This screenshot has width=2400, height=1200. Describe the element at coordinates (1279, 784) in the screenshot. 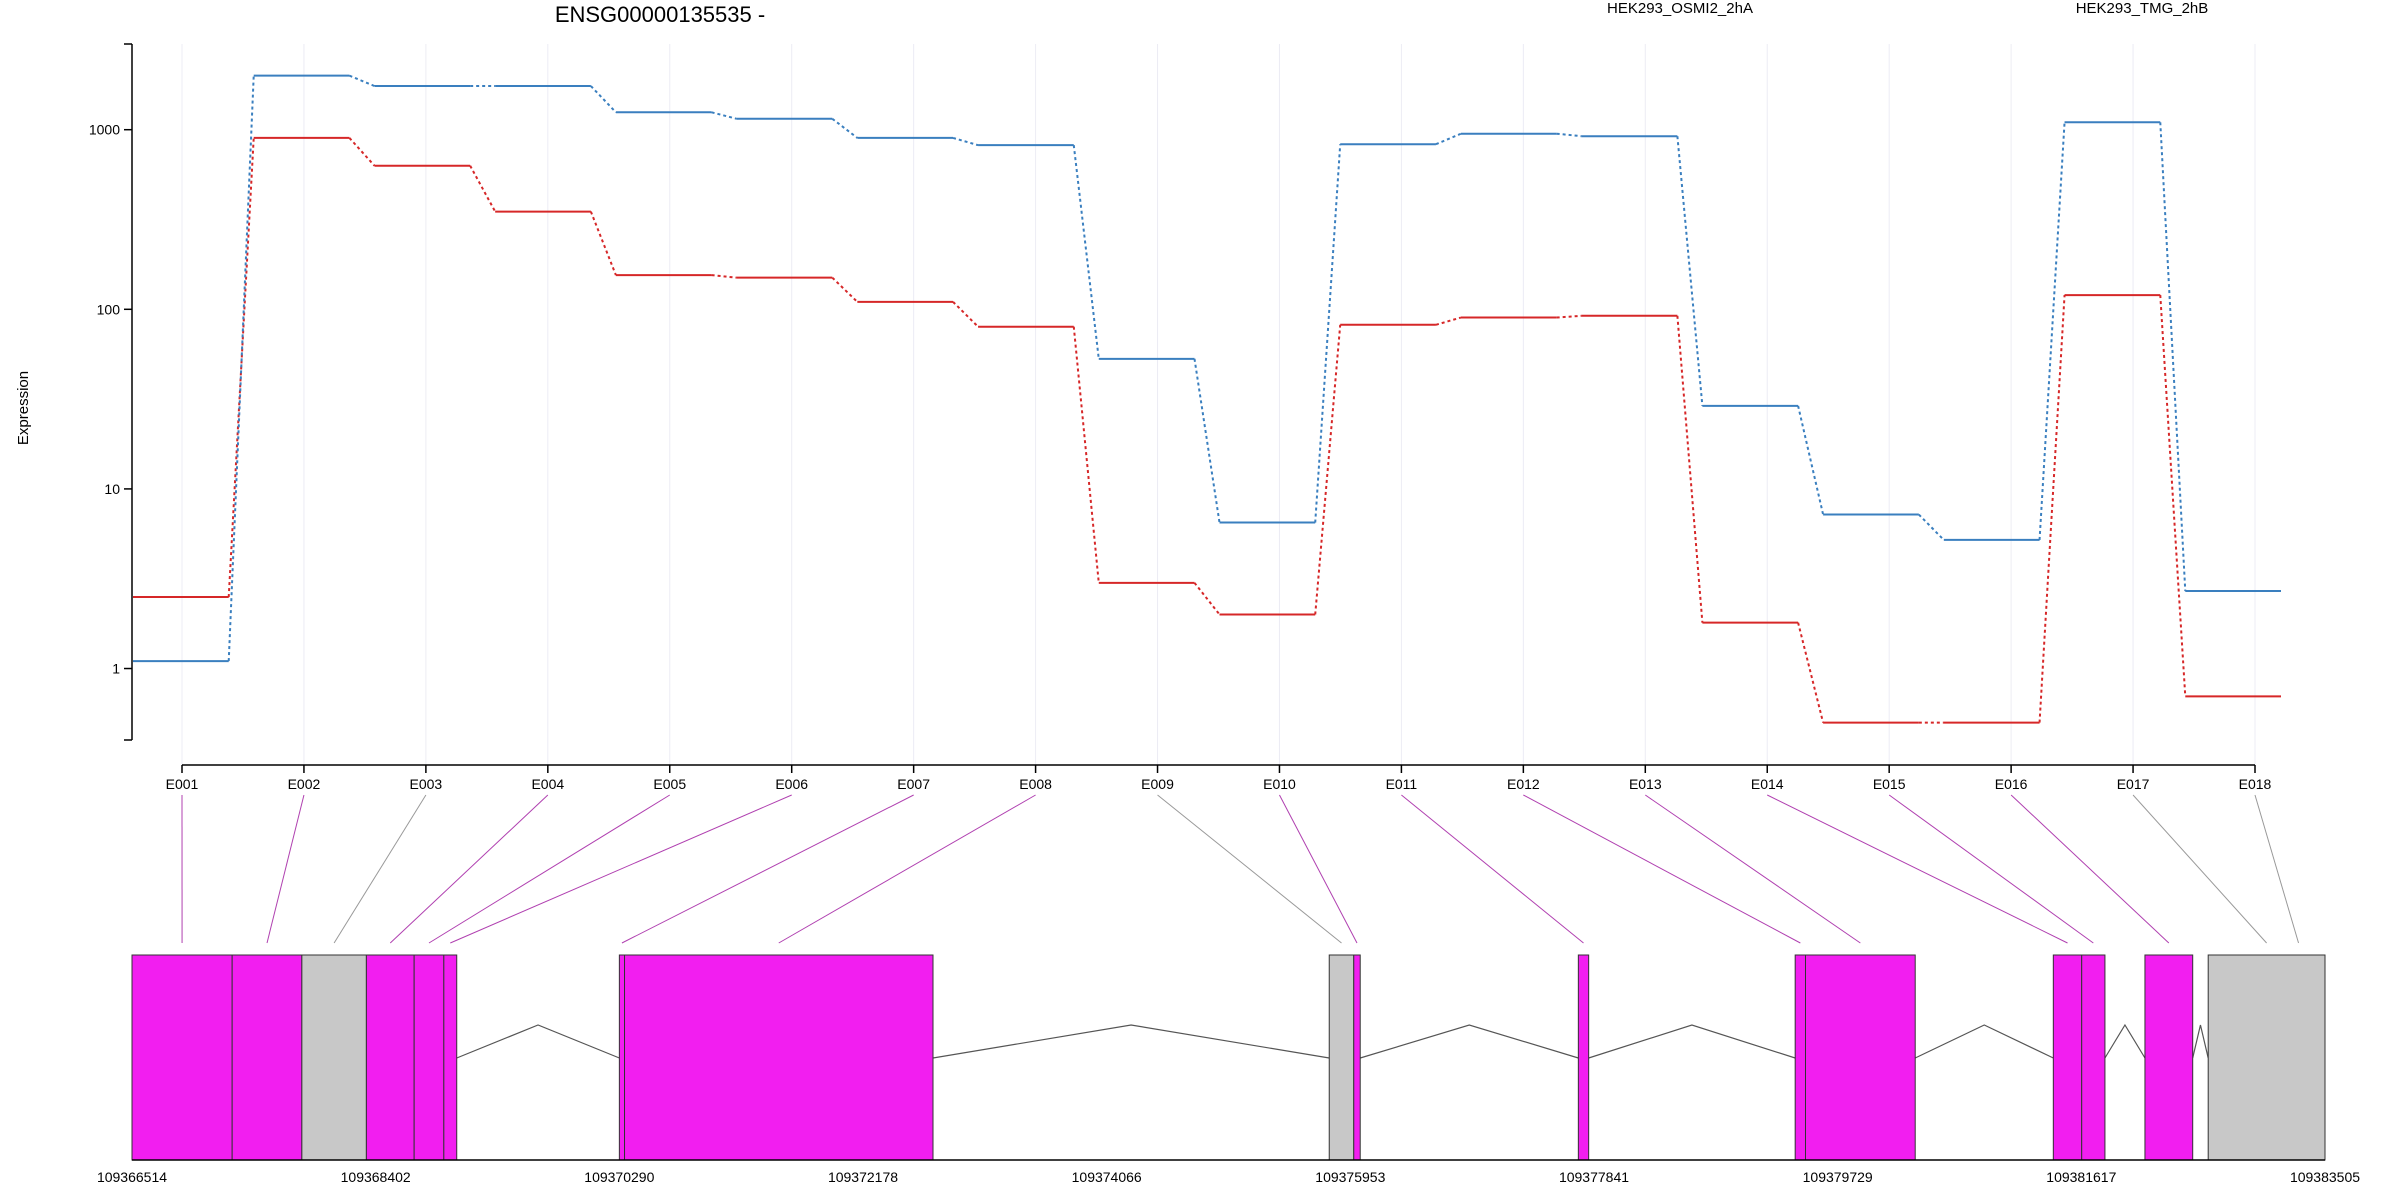

I see `x-tick-label-e010: E010` at that location.